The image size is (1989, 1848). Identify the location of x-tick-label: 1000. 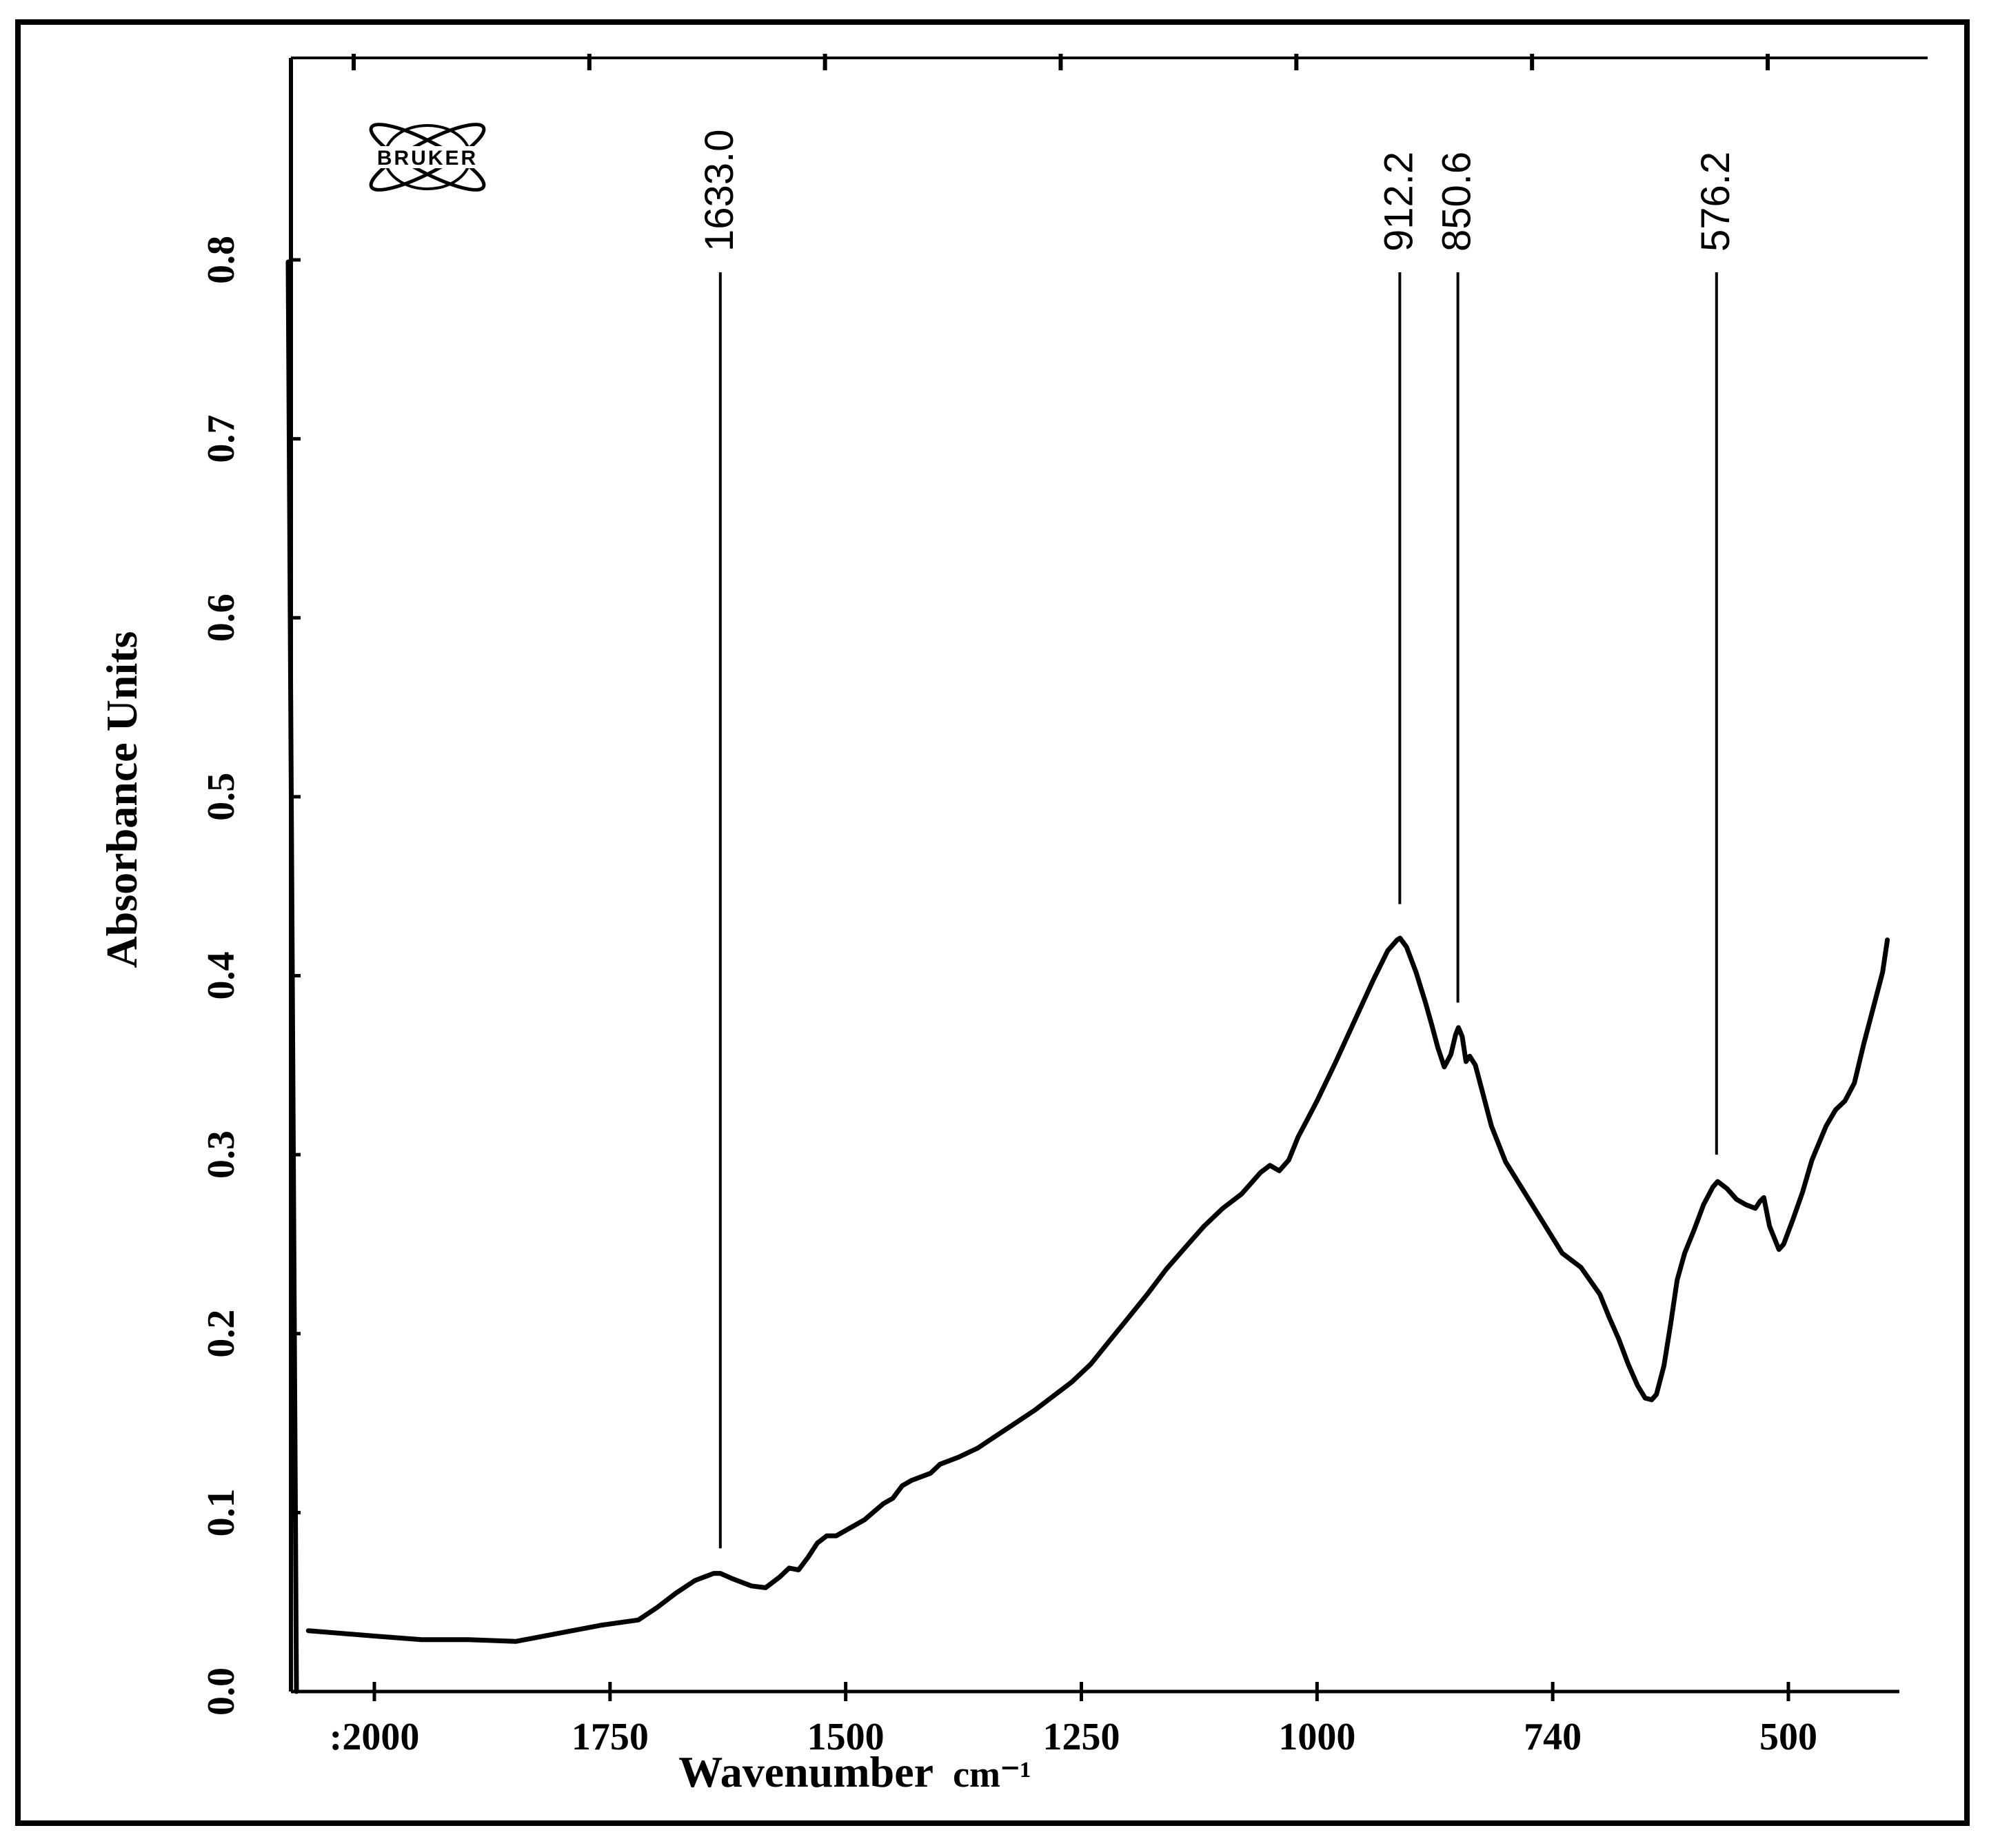
(1316, 1737).